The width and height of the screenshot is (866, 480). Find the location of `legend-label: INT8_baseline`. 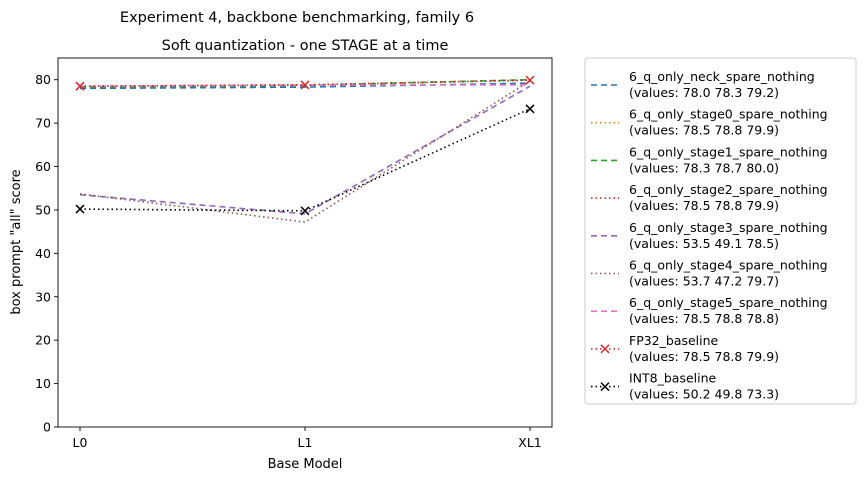

legend-label: INT8_baseline is located at coordinates (673, 378).